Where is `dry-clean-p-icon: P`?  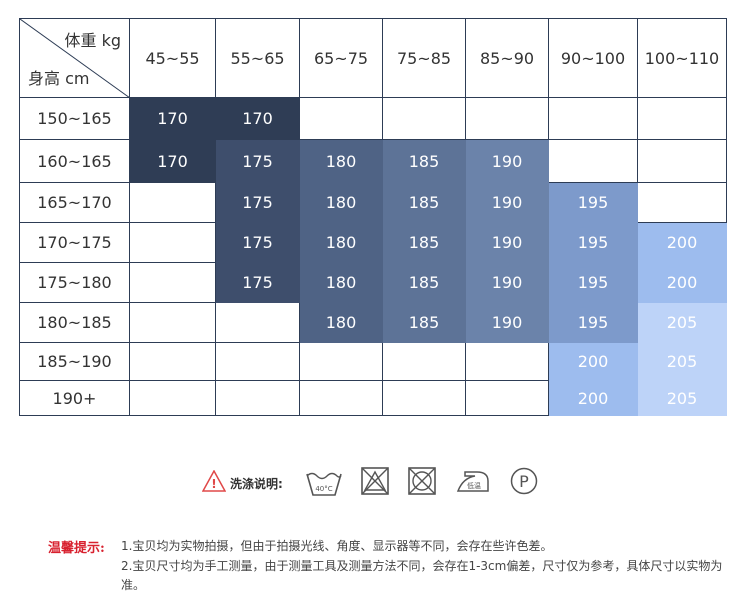 dry-clean-p-icon: P is located at coordinates (524, 481).